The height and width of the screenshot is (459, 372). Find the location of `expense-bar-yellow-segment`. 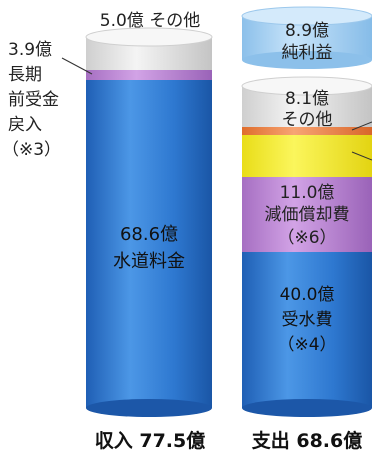

expense-bar-yellow-segment is located at coordinates (307, 156).